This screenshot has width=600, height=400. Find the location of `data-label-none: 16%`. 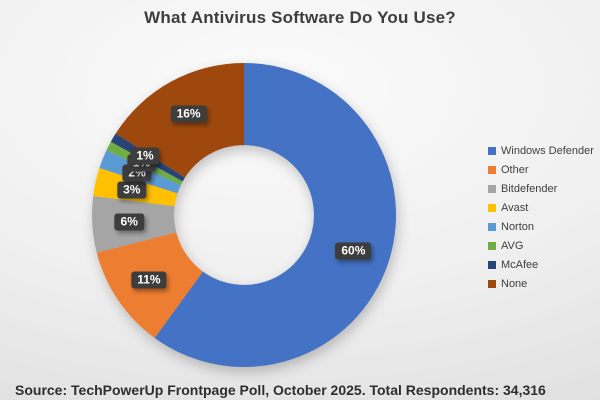

data-label-none: 16% is located at coordinates (188, 114).